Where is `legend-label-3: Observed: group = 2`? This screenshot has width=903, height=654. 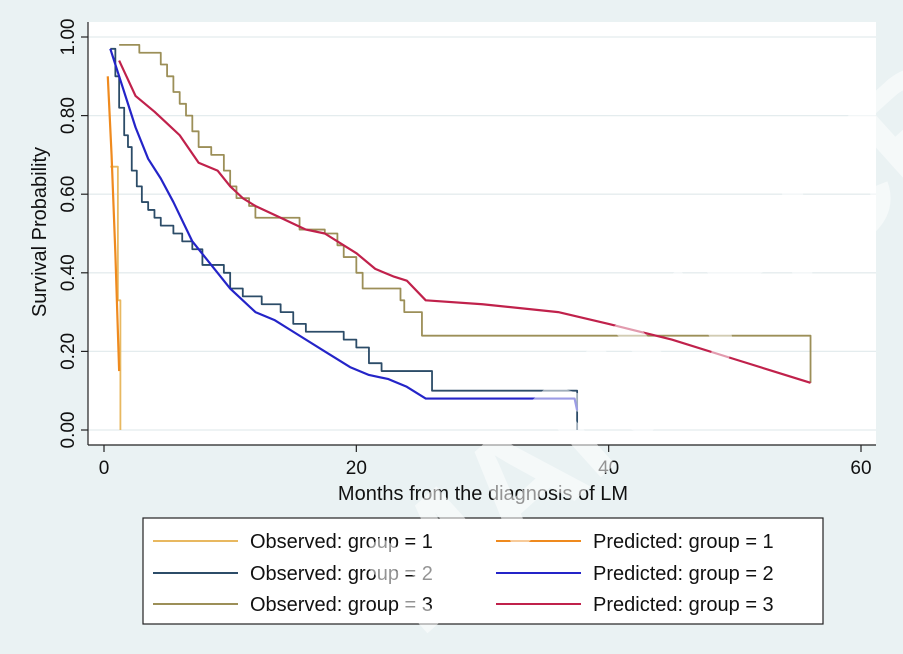 legend-label-3: Observed: group = 2 is located at coordinates (341, 574).